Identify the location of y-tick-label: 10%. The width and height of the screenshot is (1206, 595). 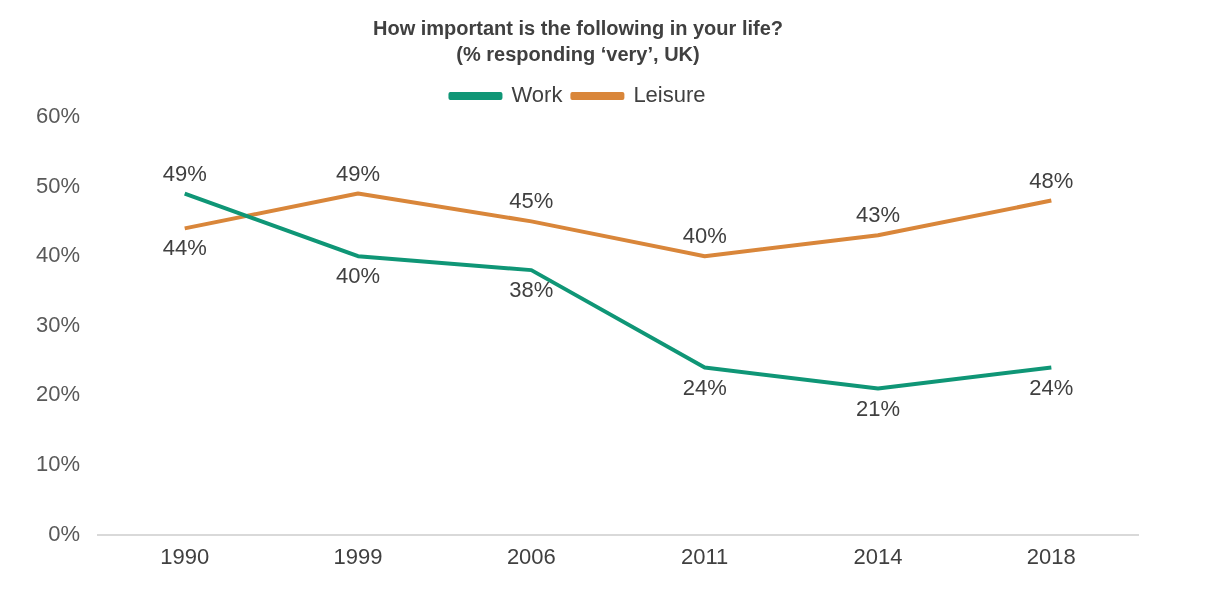
(58, 464).